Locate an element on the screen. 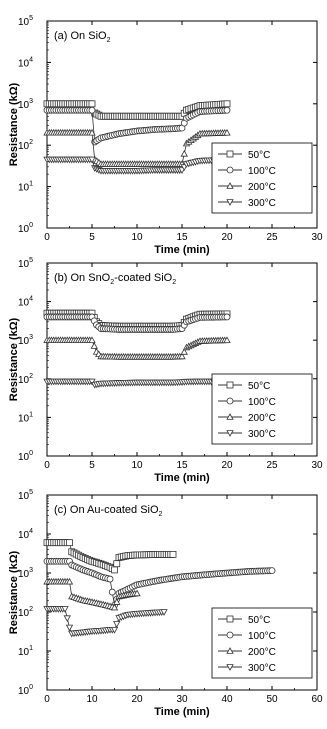 This screenshot has height=729, width=327. panel-label: (b) On SnO2-coated SiO2 is located at coordinates (115, 279).